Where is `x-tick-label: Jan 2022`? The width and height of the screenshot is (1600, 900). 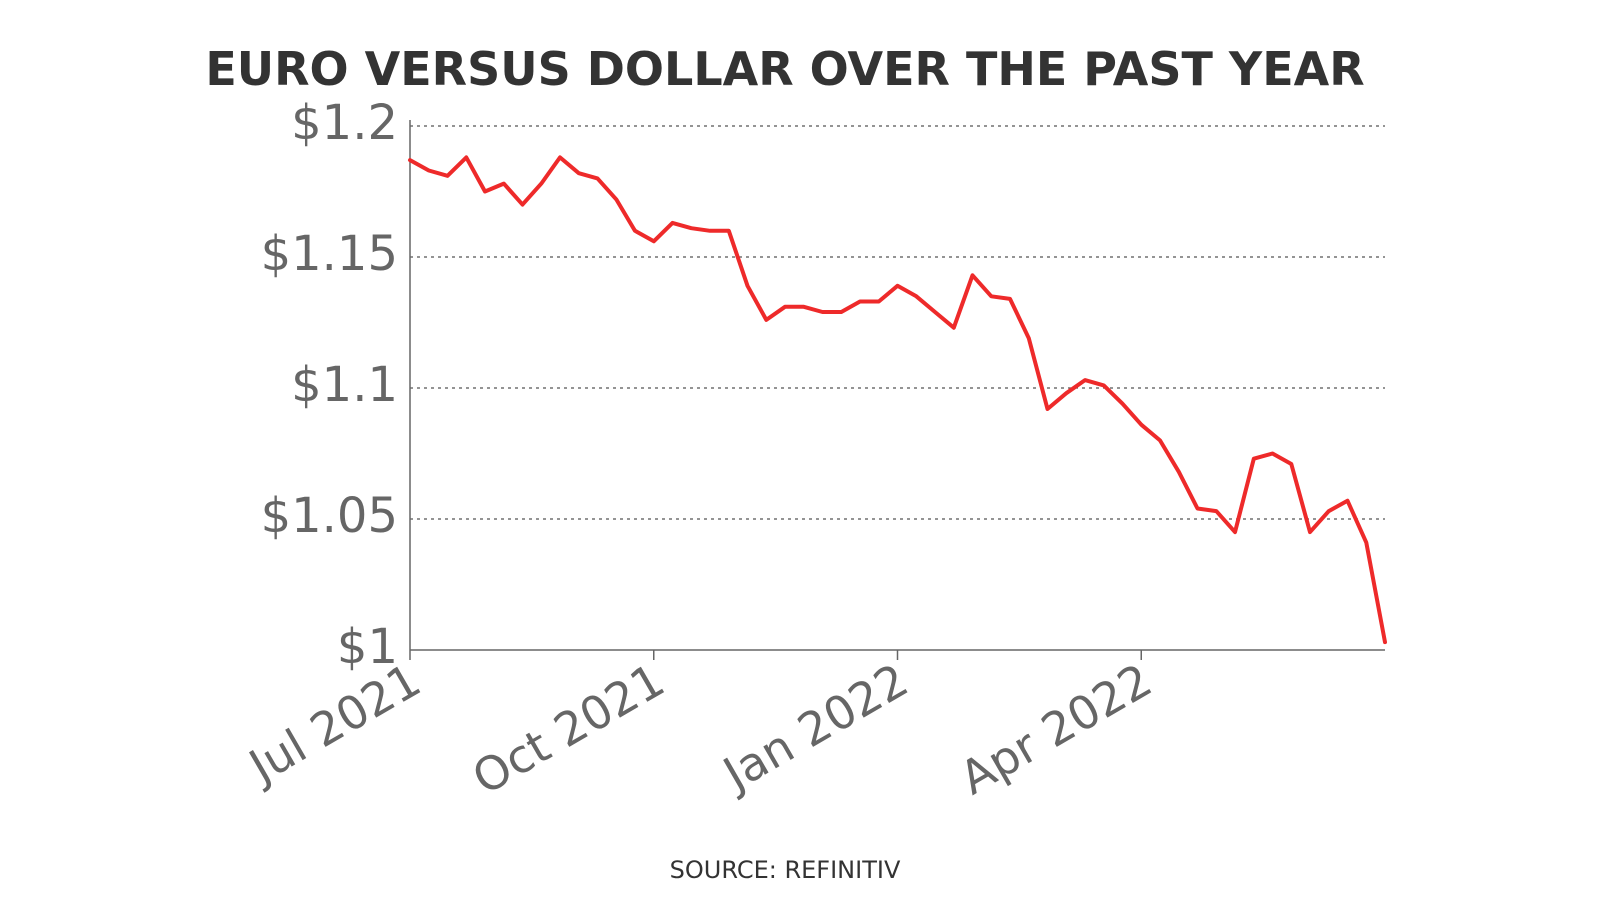
x-tick-label: Jan 2022 is located at coordinates (814, 728).